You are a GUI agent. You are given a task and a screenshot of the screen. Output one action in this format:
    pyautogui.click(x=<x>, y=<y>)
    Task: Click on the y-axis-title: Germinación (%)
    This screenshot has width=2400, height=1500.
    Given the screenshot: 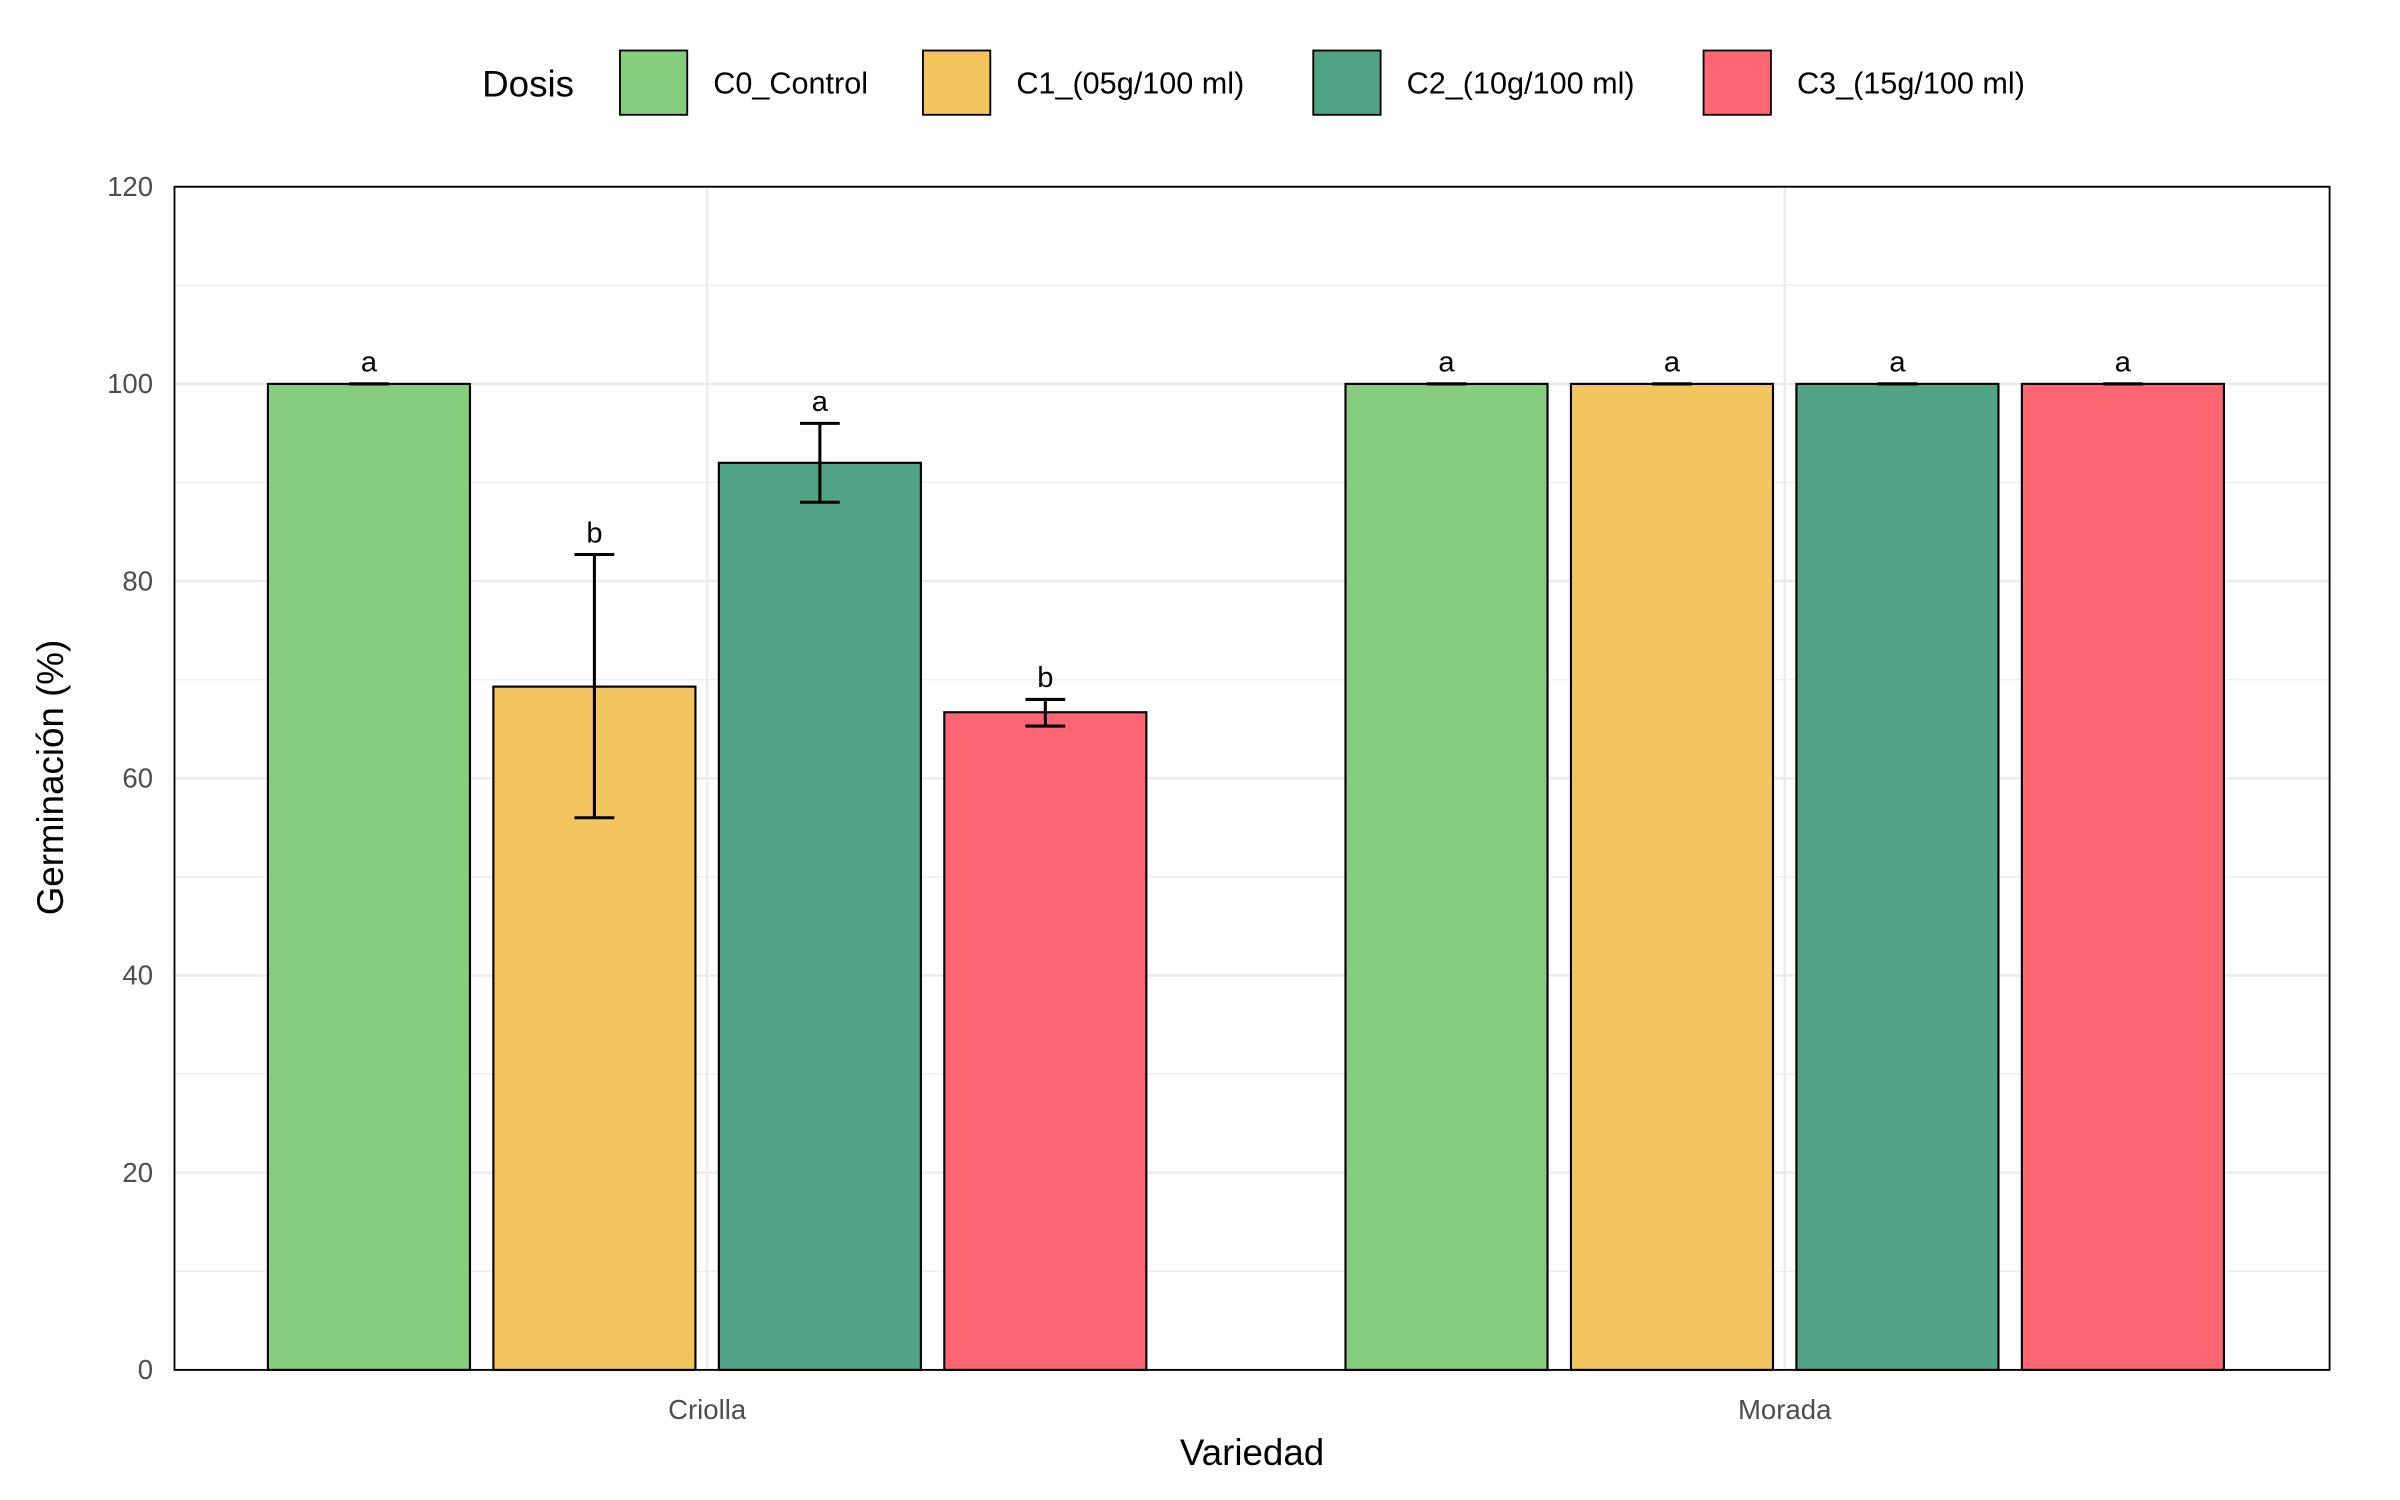 What is the action you would take?
    pyautogui.click(x=50, y=777)
    